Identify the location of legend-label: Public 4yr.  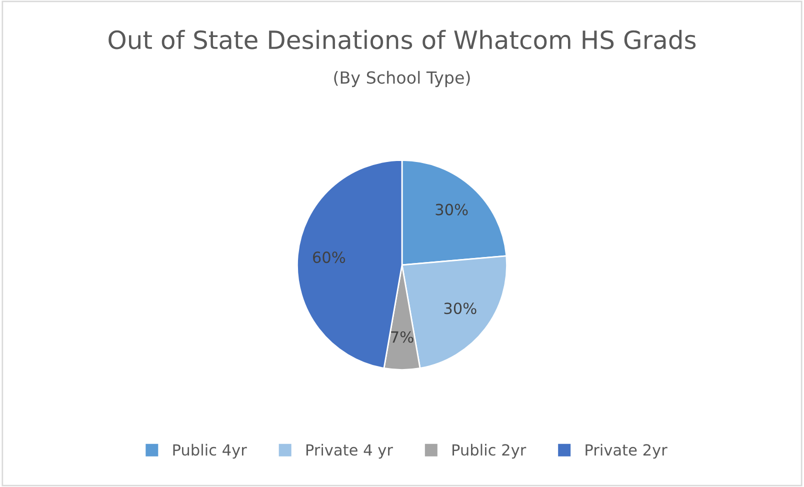
(210, 451).